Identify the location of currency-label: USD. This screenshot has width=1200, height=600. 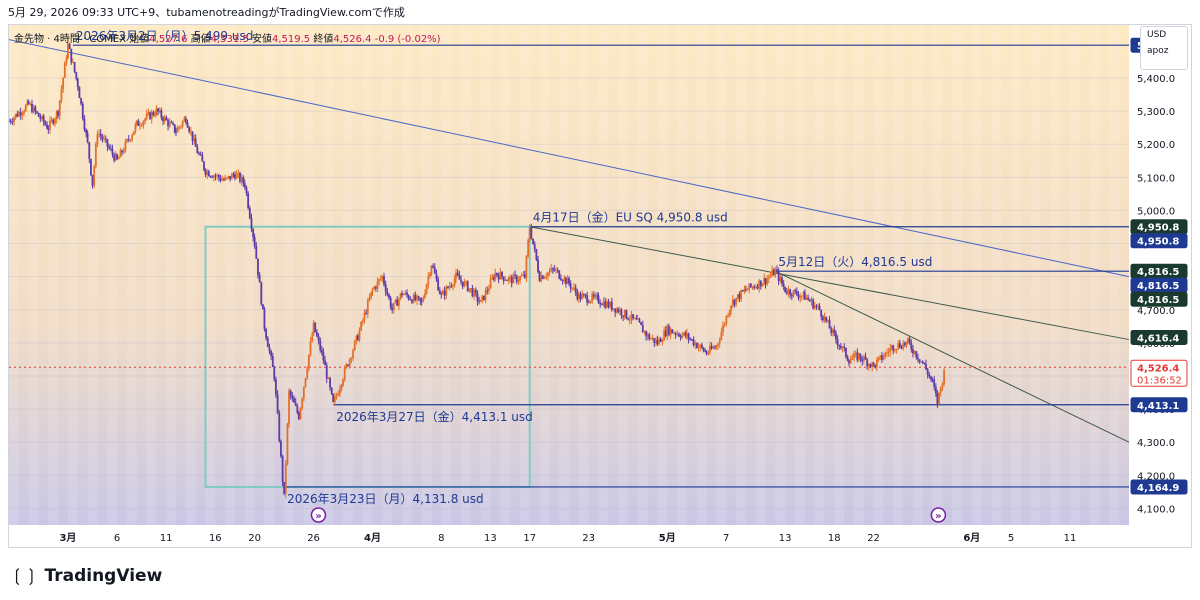
(1157, 35).